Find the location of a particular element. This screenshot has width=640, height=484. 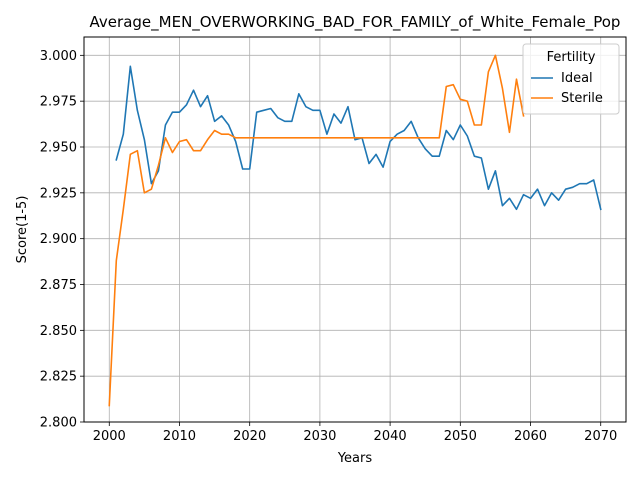

x-tick-label: 2010 is located at coordinates (179, 436).